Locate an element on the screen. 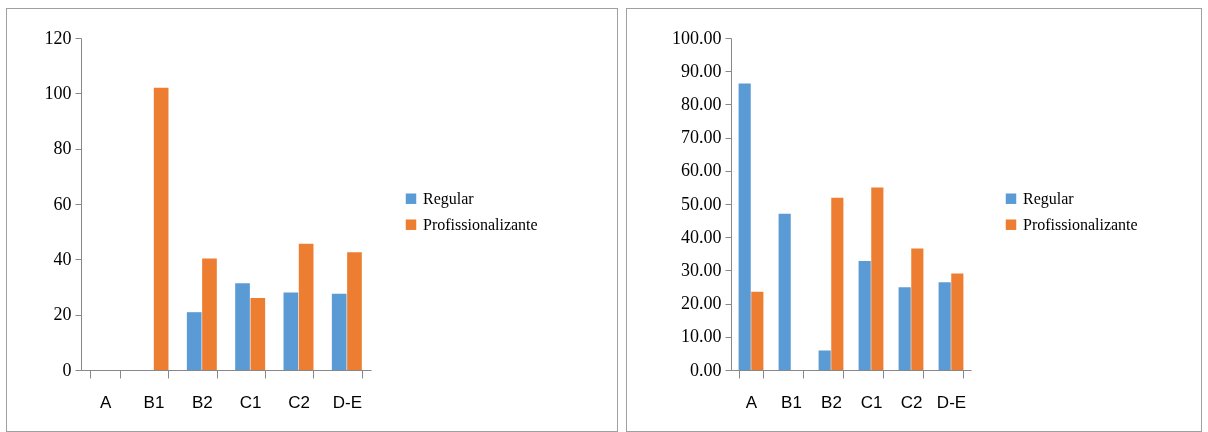  y-tick-label: 40.00 is located at coordinates (701, 236).